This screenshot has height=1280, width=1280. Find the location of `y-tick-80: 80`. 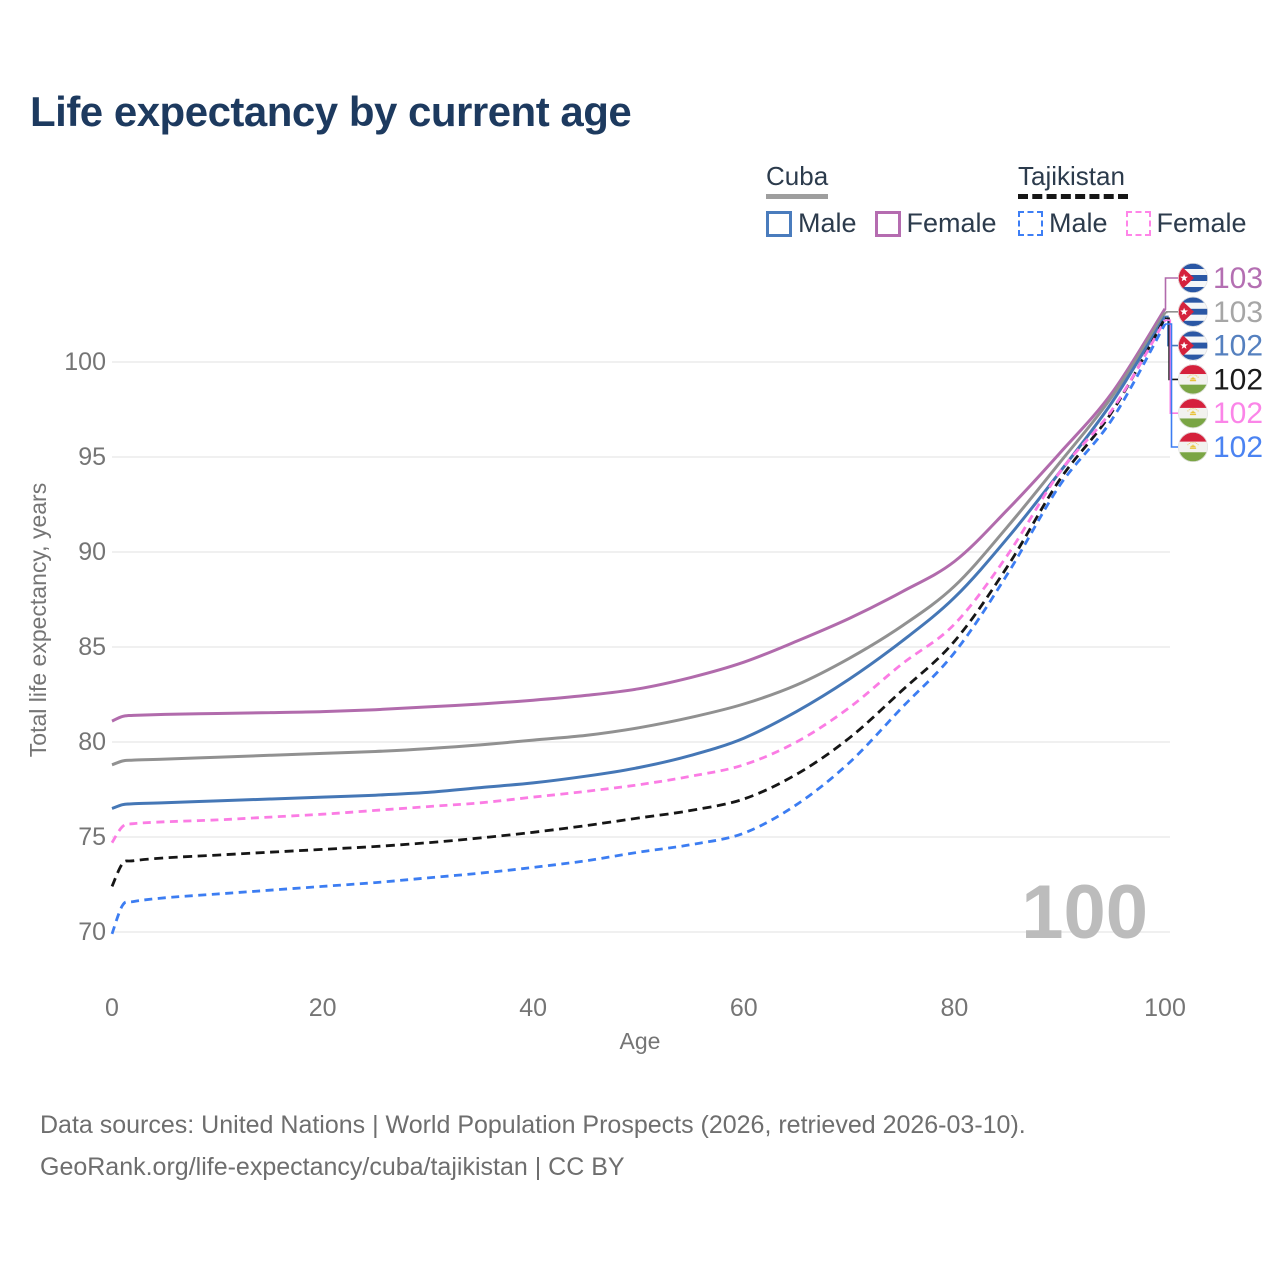

y-tick-80: 80 is located at coordinates (92, 742).